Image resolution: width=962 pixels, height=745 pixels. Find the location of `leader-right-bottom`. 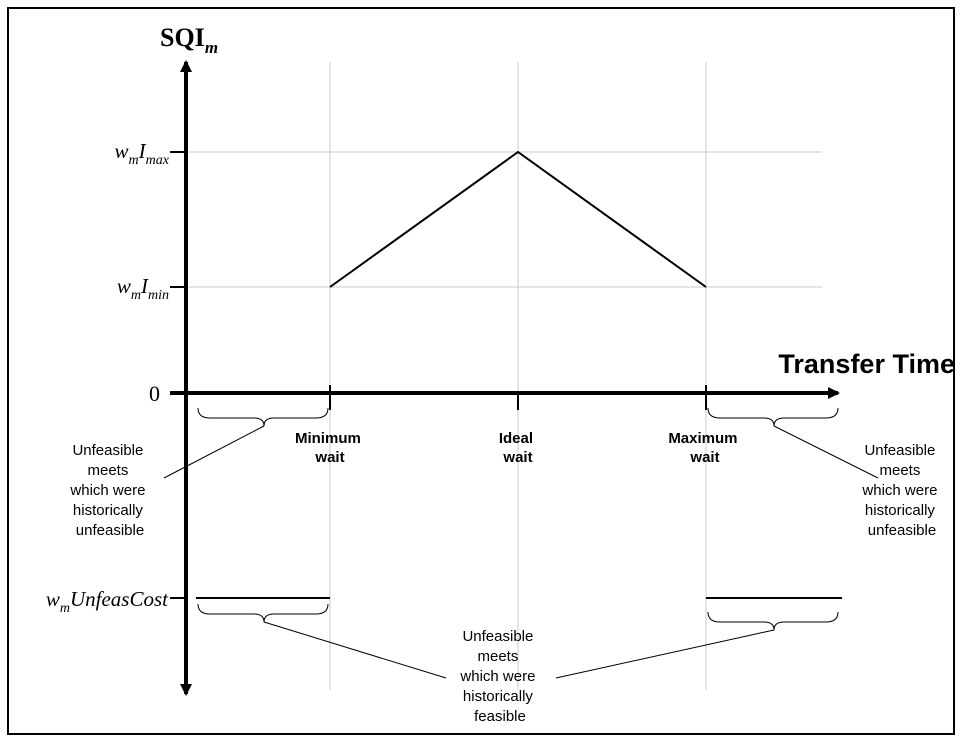

leader-right-bottom is located at coordinates (665, 654).